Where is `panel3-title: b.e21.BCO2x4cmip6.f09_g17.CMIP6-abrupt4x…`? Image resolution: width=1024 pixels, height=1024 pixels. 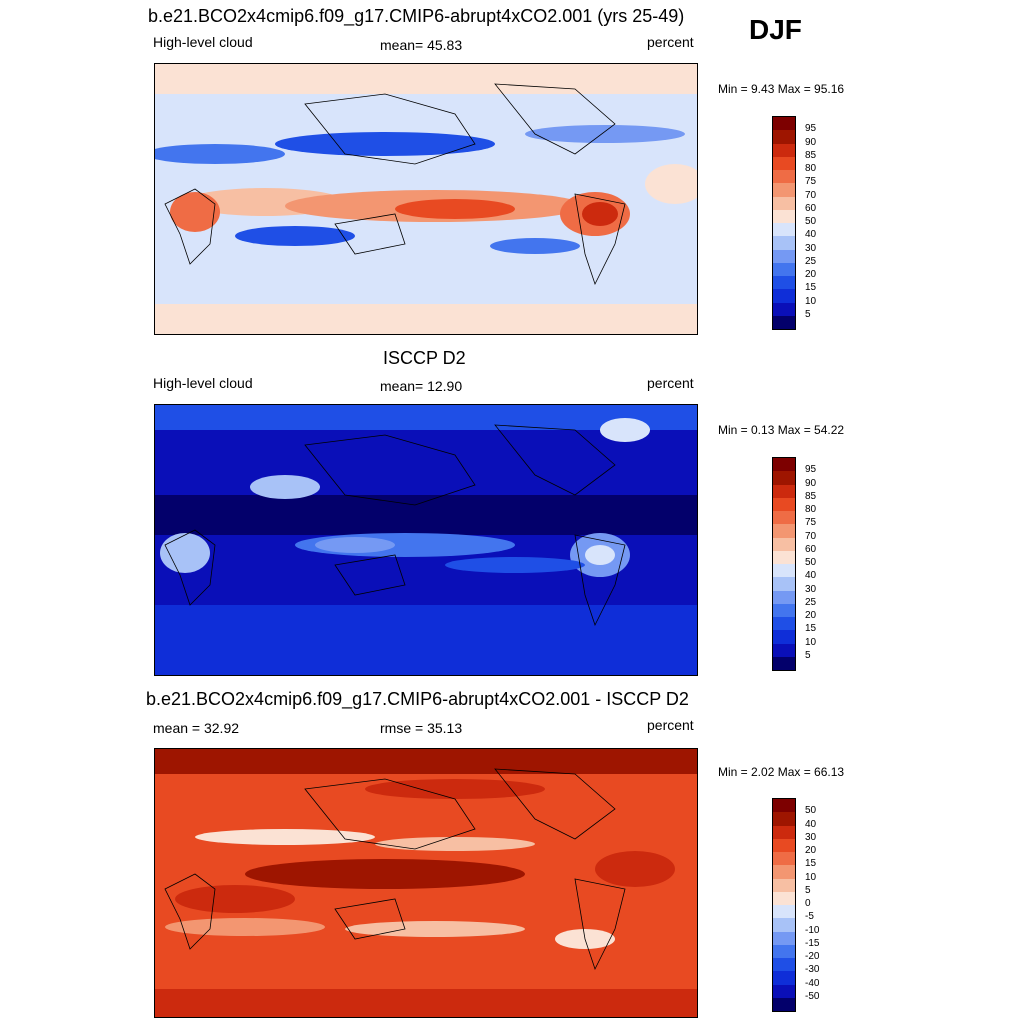 panel3-title: b.e21.BCO2x4cmip6.f09_g17.CMIP6-abrupt4x… is located at coordinates (417, 699).